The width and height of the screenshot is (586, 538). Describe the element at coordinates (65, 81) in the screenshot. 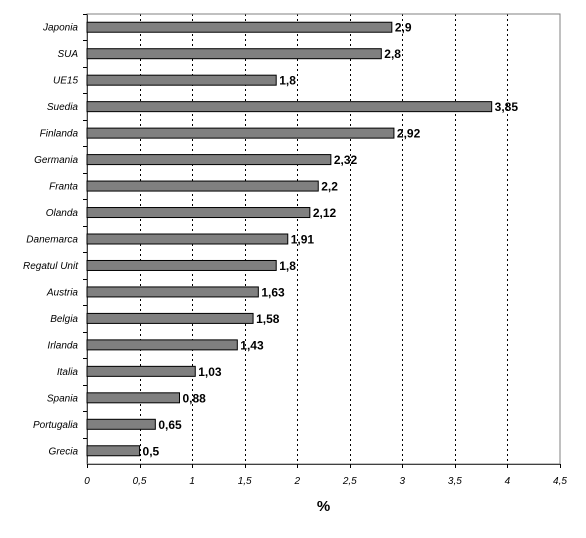

I see `category-label: UE15` at that location.